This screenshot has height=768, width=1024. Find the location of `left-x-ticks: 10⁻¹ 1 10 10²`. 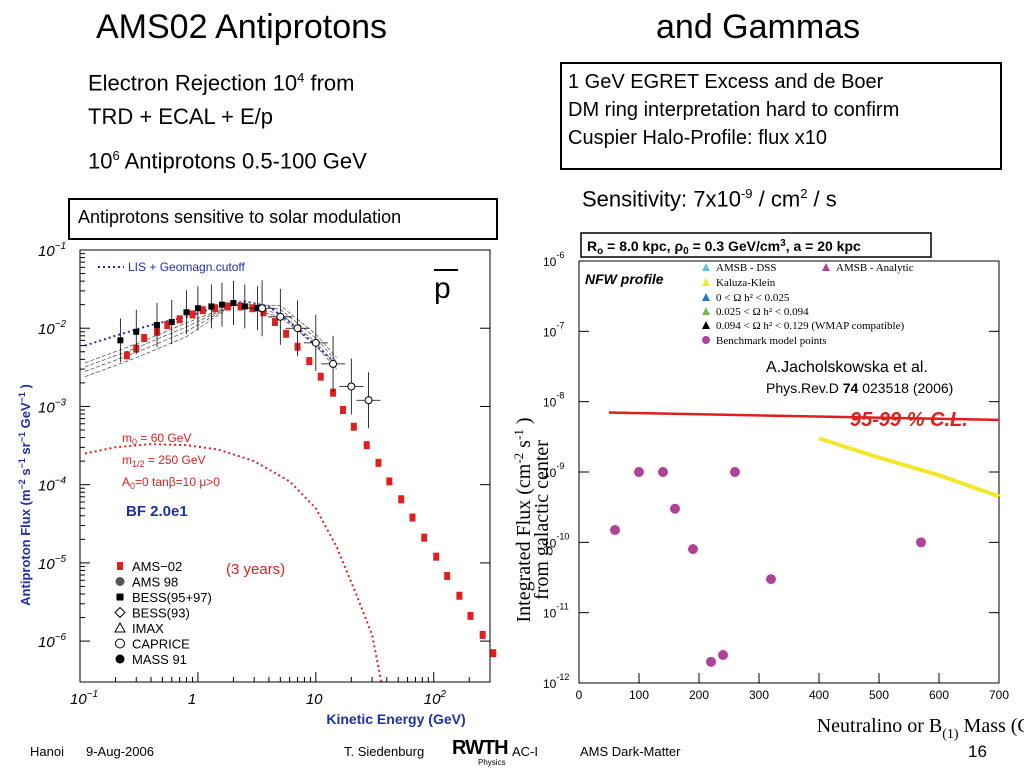

left-x-ticks: 10⁻¹ 1 10 10² is located at coordinates (280, 690).